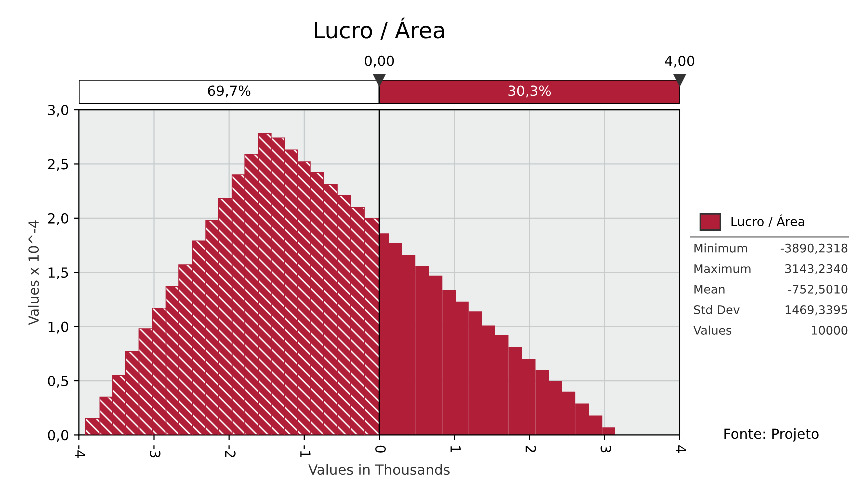 The image size is (851, 489). I want to click on y-tick-label: 0,0, so click(58, 436).